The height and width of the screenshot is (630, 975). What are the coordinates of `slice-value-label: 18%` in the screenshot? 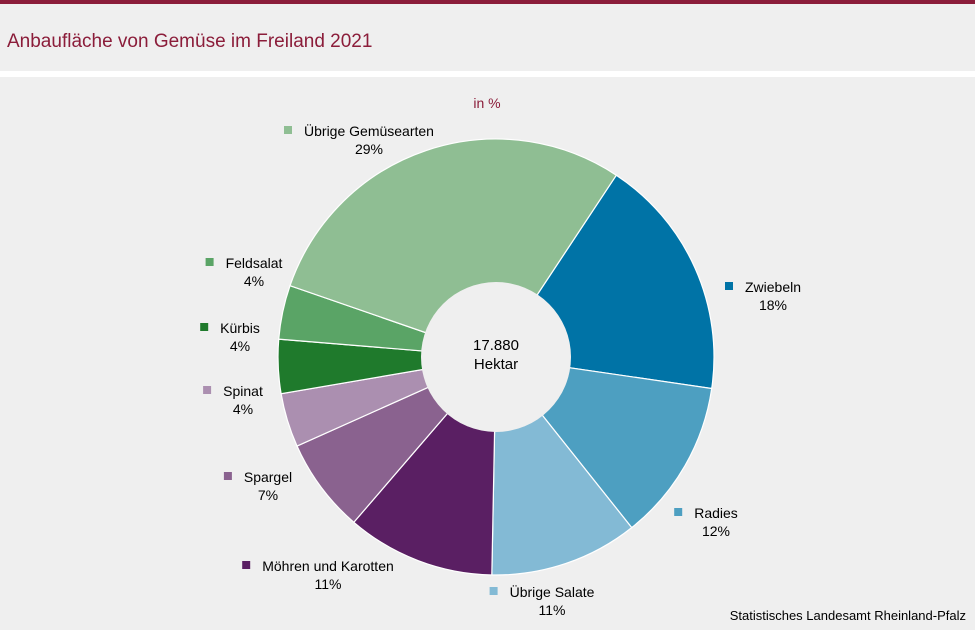 It's located at (773, 305).